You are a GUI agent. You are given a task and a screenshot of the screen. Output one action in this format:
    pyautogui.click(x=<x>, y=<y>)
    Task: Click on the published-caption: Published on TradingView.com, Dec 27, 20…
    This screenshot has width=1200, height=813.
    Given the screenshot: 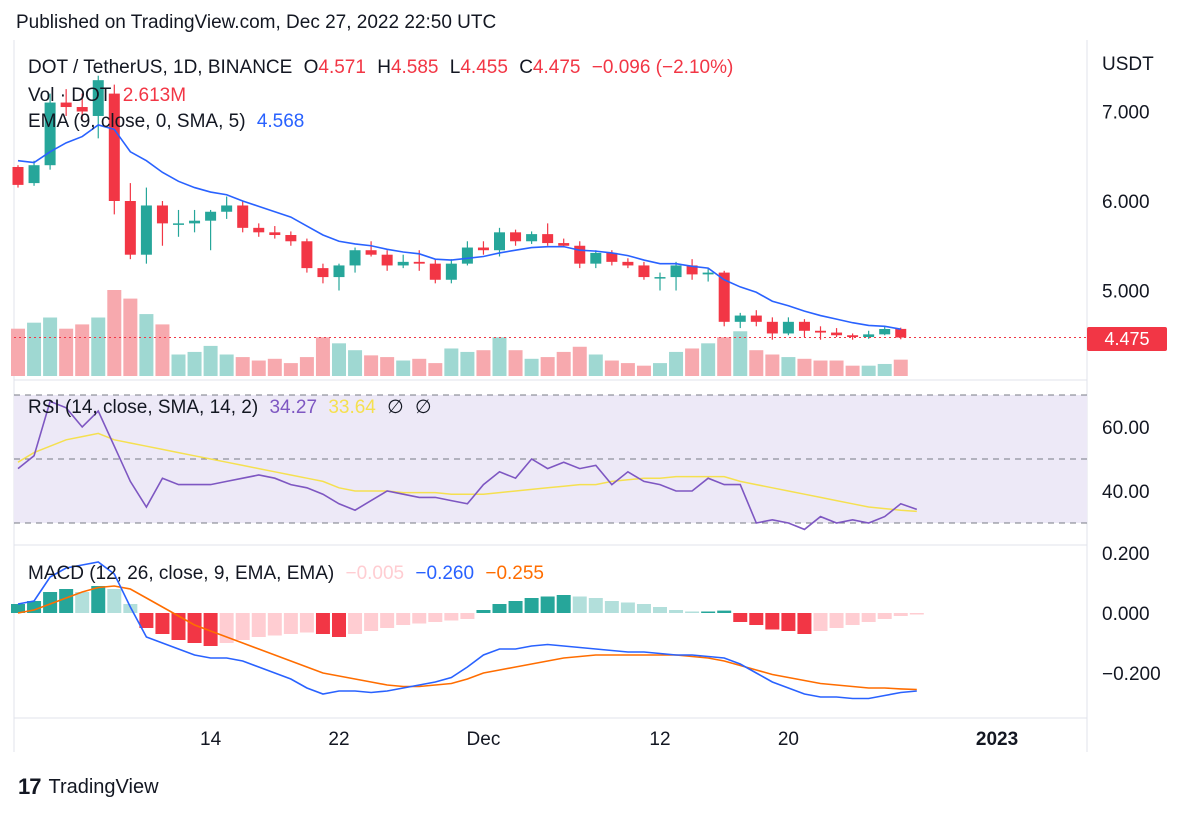 What is the action you would take?
    pyautogui.click(x=256, y=22)
    